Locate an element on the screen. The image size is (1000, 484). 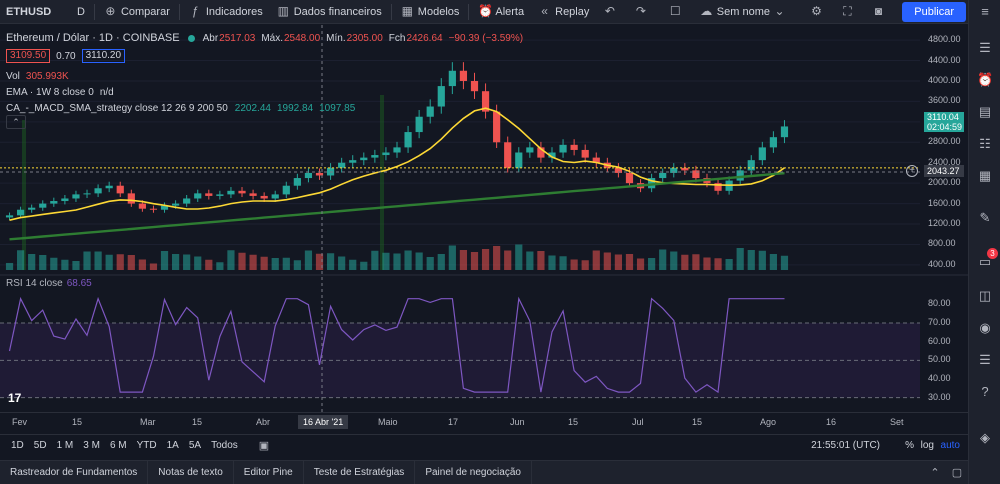
replay-button: « Replay is located at coordinates (563, 12).